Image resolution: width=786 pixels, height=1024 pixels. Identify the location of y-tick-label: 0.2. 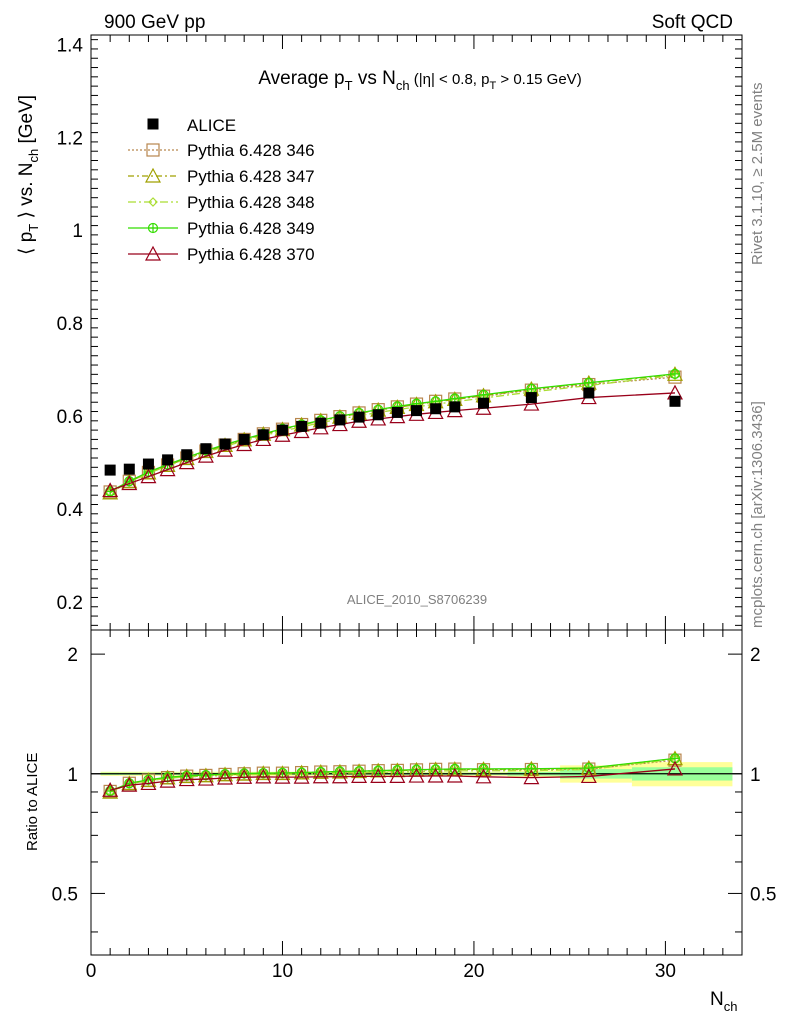
(70, 603).